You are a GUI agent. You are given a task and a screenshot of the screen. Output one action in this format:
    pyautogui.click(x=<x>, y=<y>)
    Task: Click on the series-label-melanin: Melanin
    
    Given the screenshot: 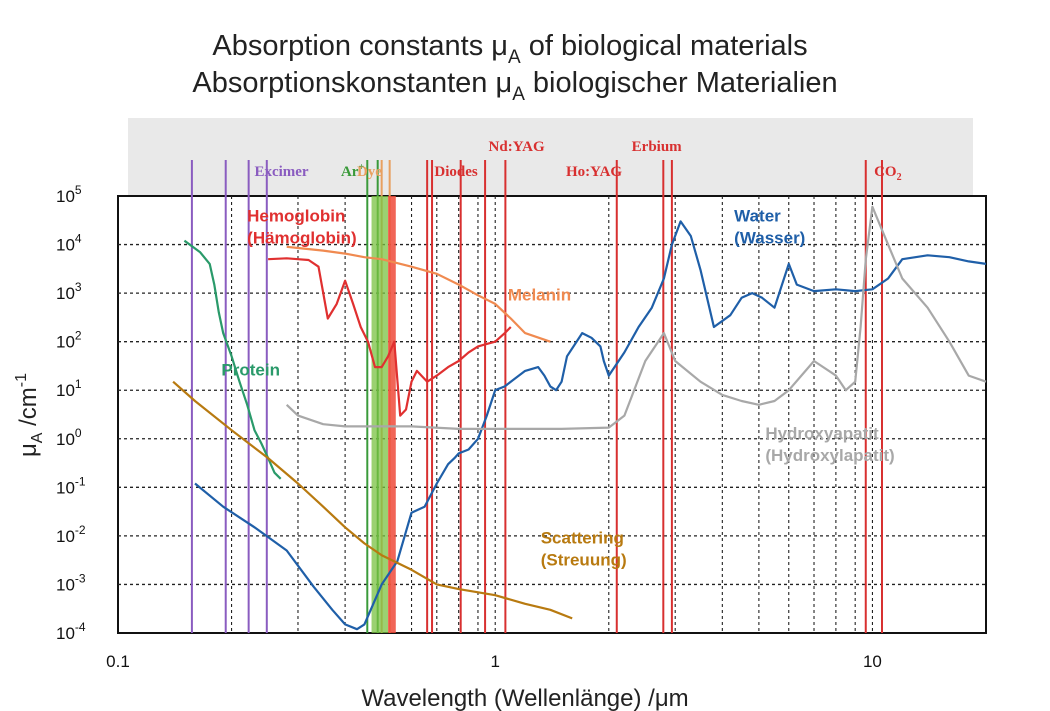 What is the action you would take?
    pyautogui.click(x=539, y=295)
    